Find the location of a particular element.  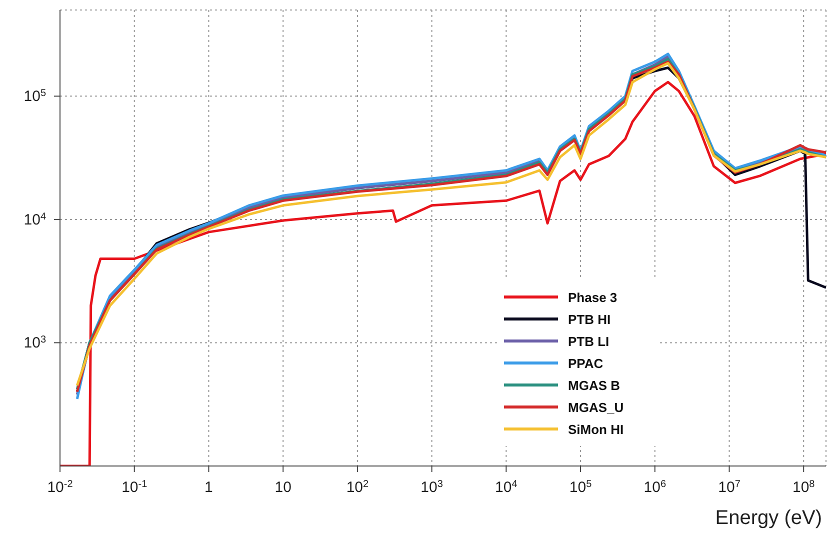

x-tick-label: 10$^{7}$ is located at coordinates (729, 487).